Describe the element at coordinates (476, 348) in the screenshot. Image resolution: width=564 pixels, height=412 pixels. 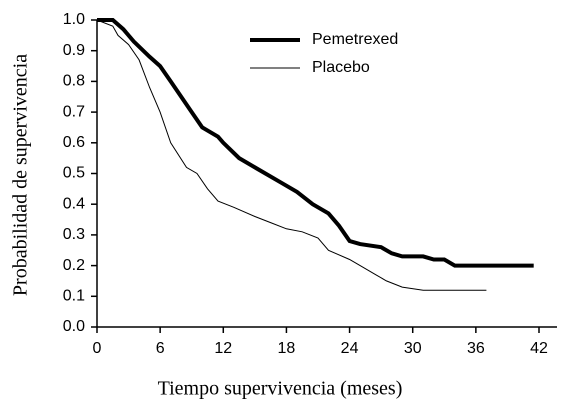
I see `x-tick-label: 36` at that location.